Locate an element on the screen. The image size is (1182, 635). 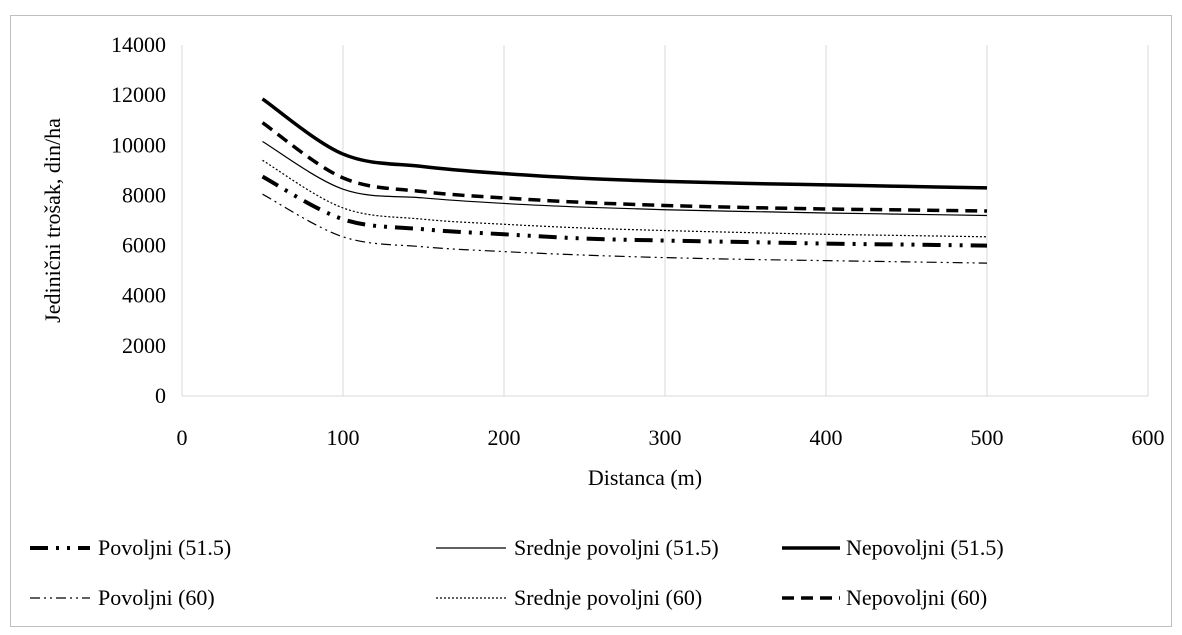
y-tick-label: 4000 is located at coordinates (144, 295).